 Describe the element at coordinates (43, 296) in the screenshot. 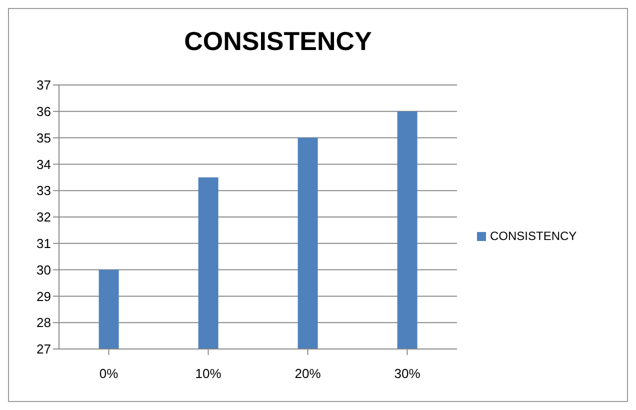

I see `y-tick-label: 29` at that location.